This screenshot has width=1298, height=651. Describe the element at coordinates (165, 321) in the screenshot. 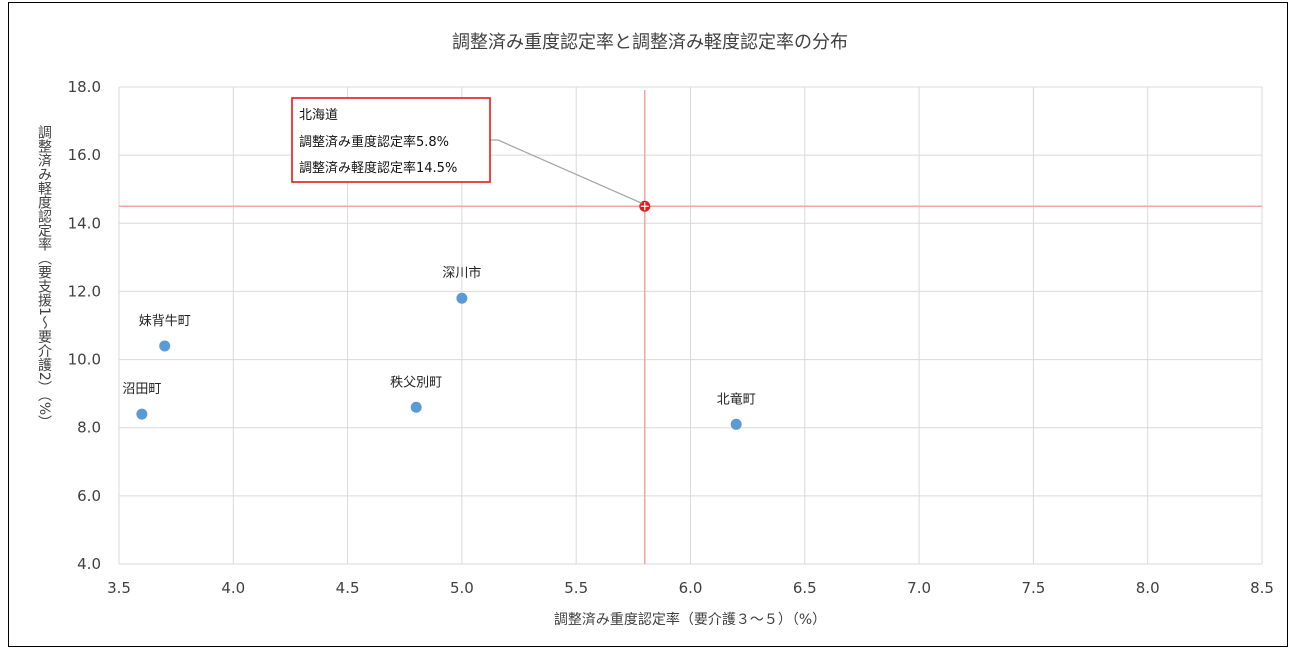

I see `point-label: 妹背牛町` at that location.